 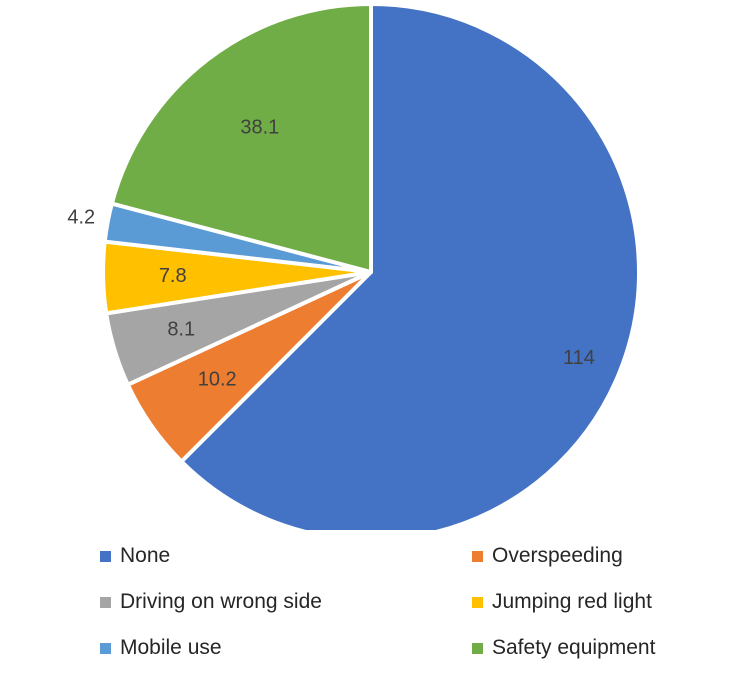 I want to click on legend-label: Driving on wrong side, so click(x=221, y=601).